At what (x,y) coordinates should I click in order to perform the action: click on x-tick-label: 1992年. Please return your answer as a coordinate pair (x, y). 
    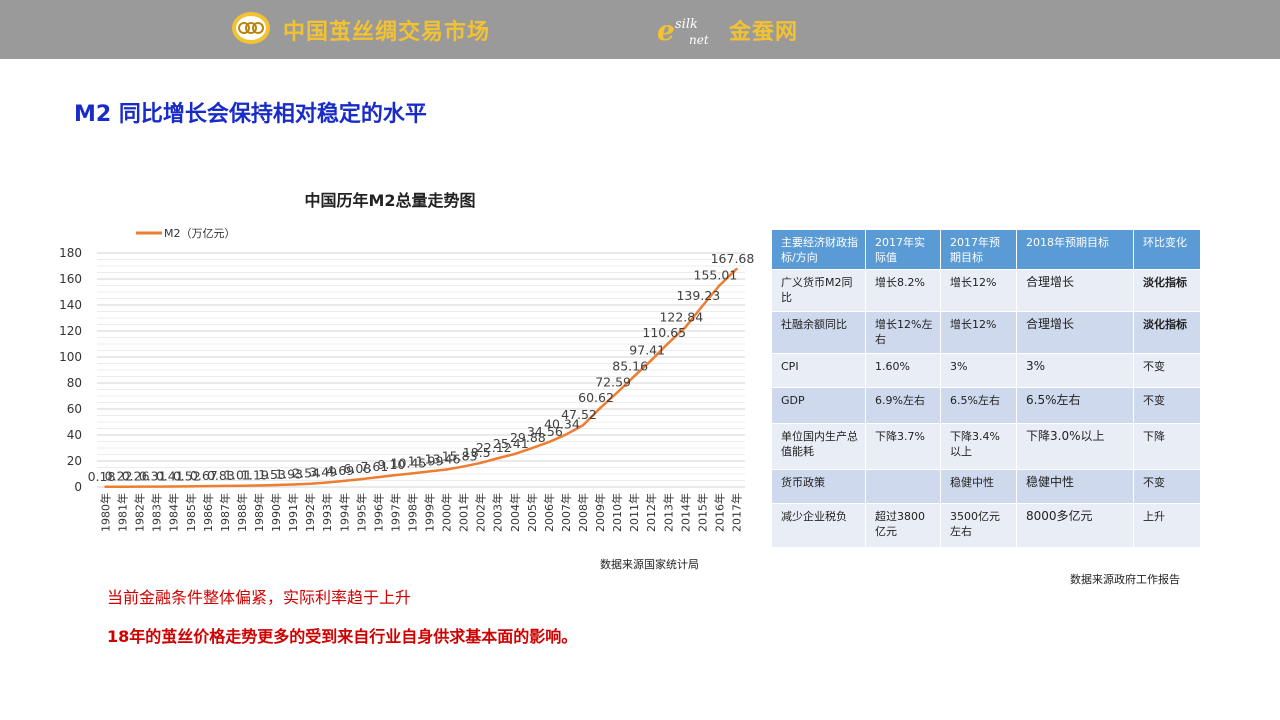
    Looking at the image, I should click on (310, 512).